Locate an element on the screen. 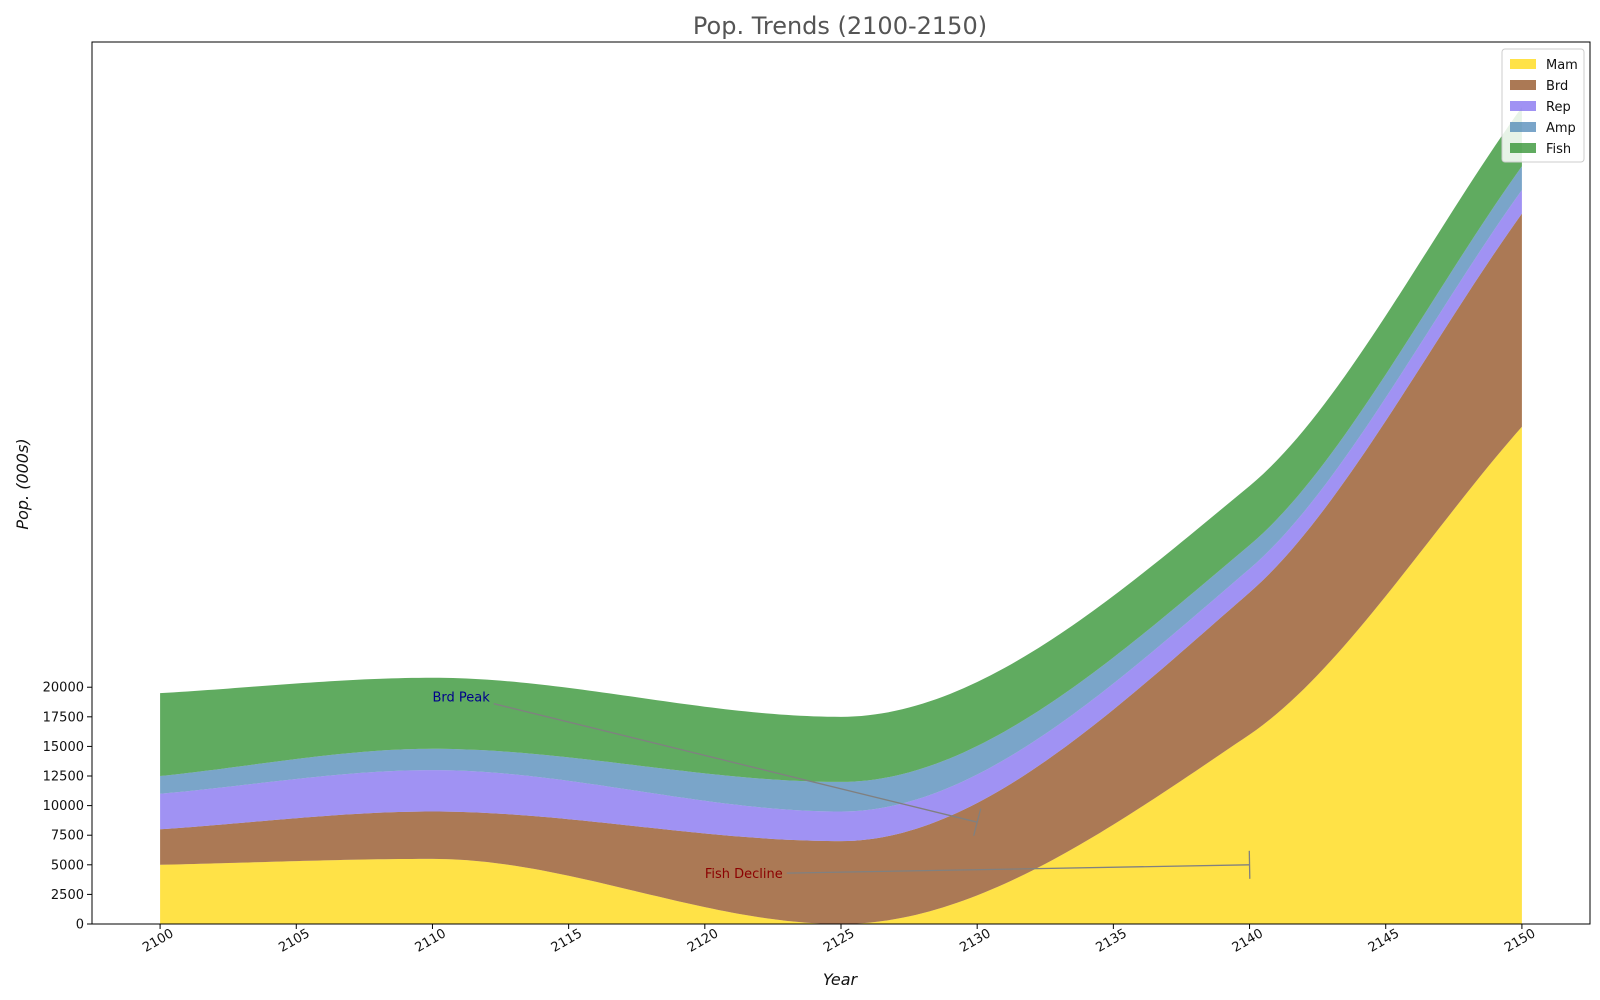  y-tick-label: 7500 is located at coordinates (67, 836).